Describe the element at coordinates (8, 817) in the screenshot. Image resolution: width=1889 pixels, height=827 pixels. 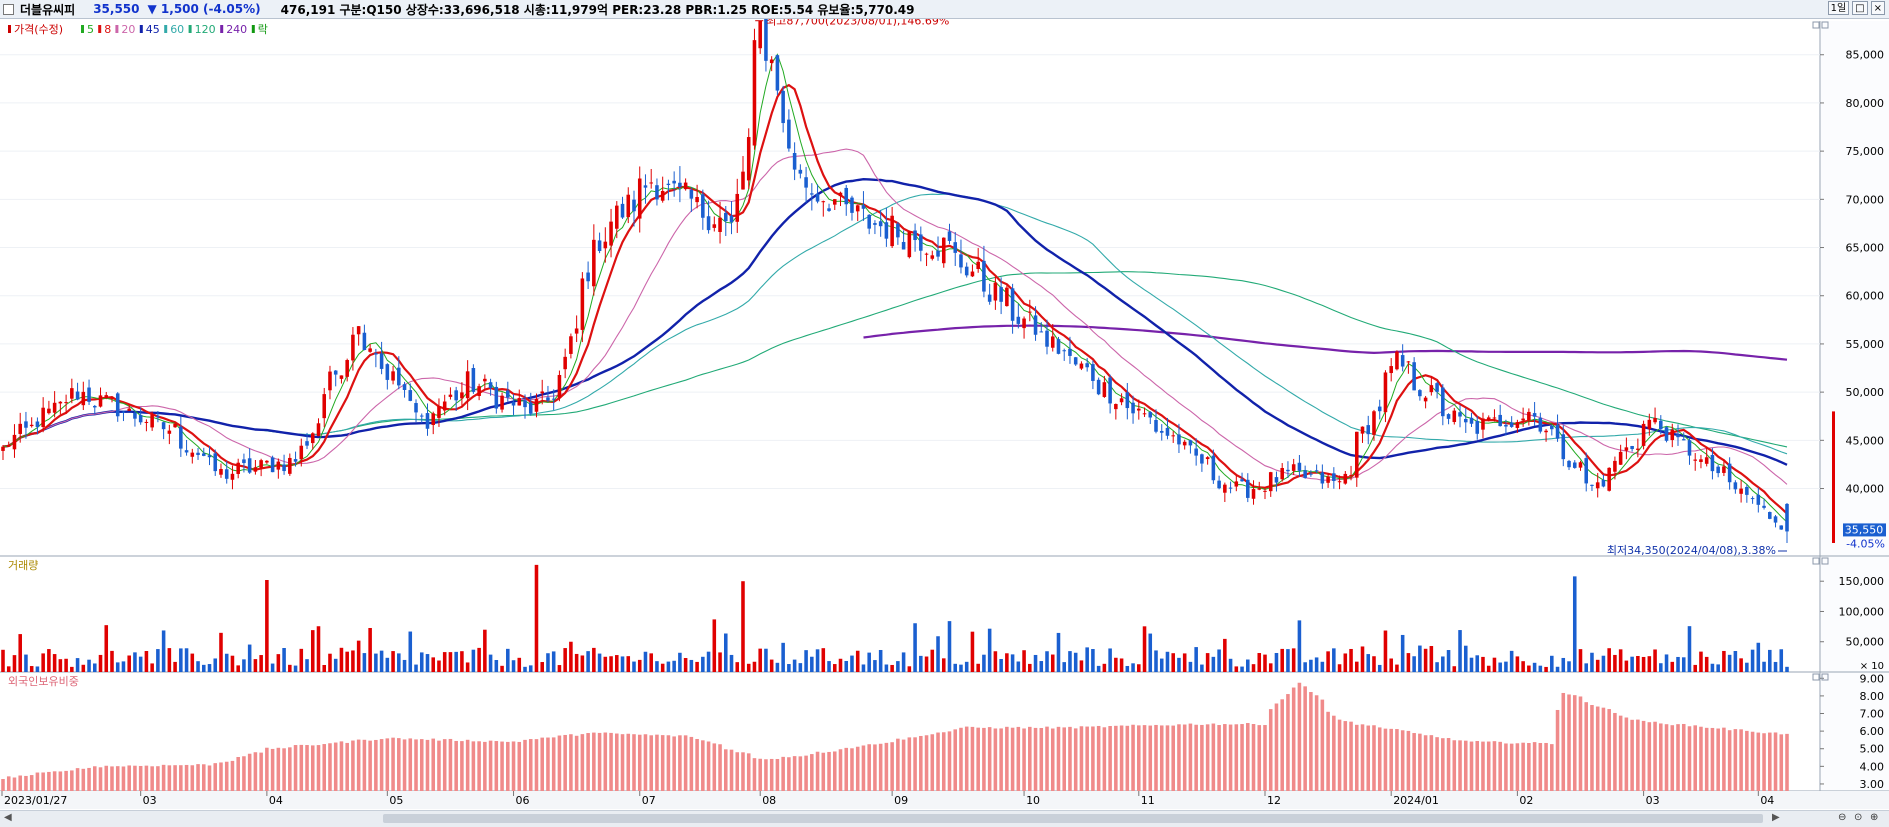
I see `scroll-left-icon: ◀` at that location.